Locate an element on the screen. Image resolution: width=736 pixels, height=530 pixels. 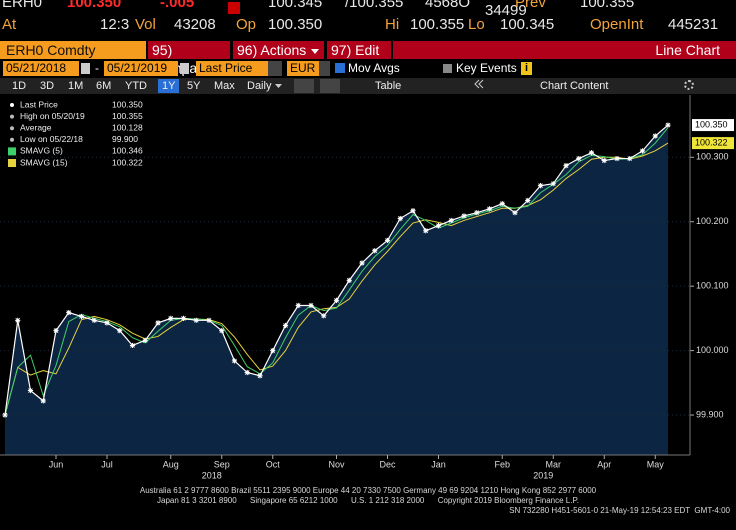
quote-item: Prev is located at coordinates (530, 5).